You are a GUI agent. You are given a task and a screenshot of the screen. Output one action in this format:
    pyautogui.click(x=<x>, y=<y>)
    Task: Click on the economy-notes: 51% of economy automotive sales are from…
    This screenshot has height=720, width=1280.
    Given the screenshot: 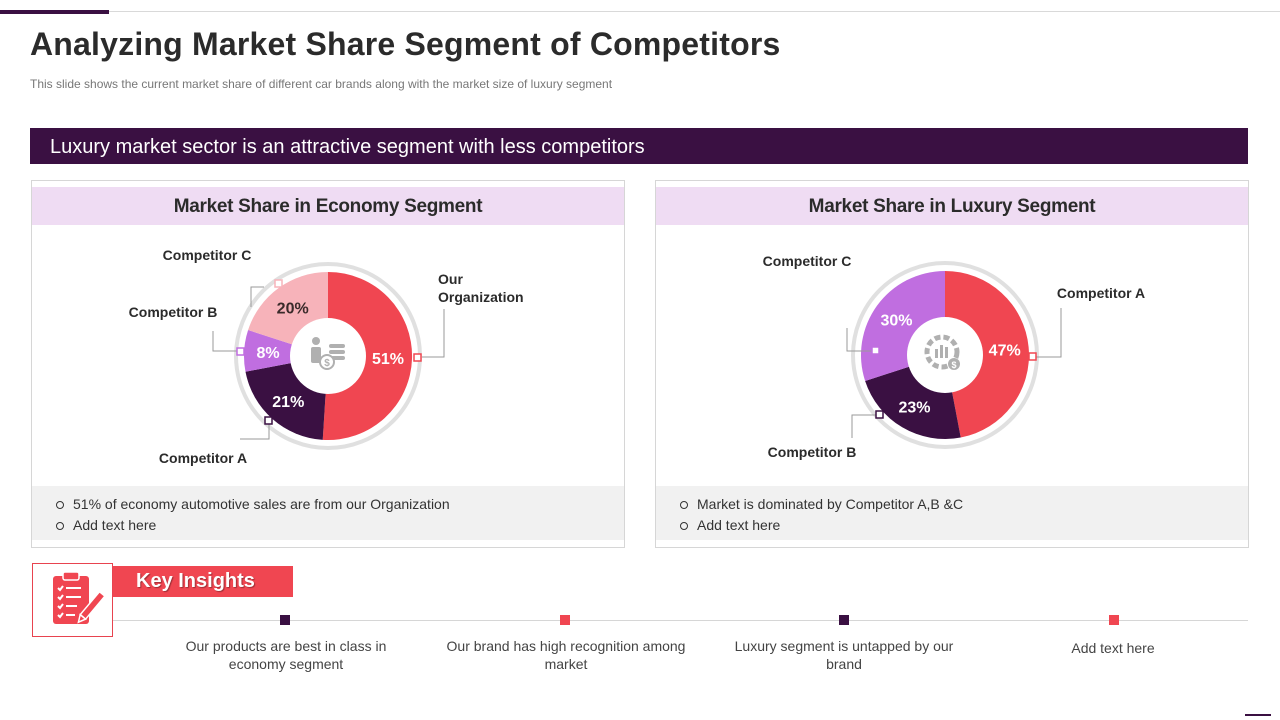 What is the action you would take?
    pyautogui.click(x=328, y=513)
    